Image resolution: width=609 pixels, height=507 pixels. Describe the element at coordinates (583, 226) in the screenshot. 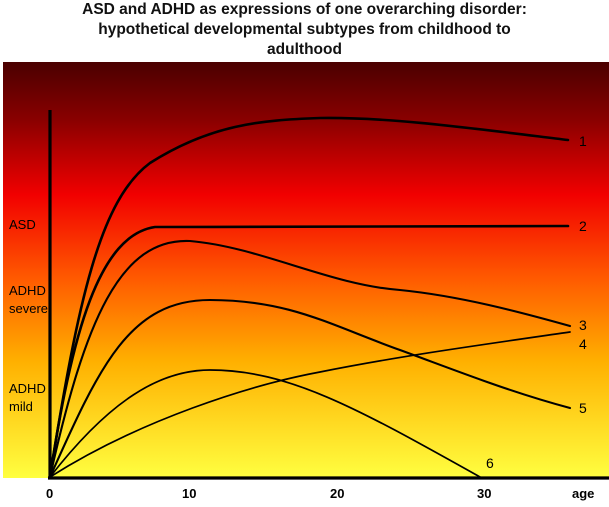

I see `curve-label-2: 2` at that location.